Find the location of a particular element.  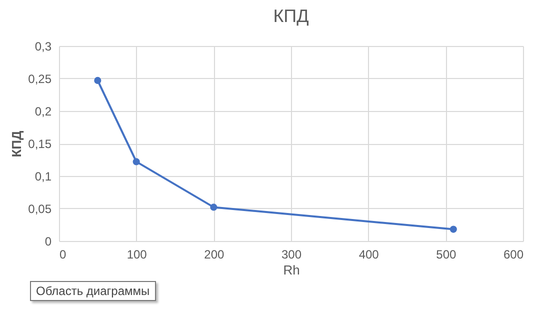

y-tick-label: 0,2 is located at coordinates (43, 111).